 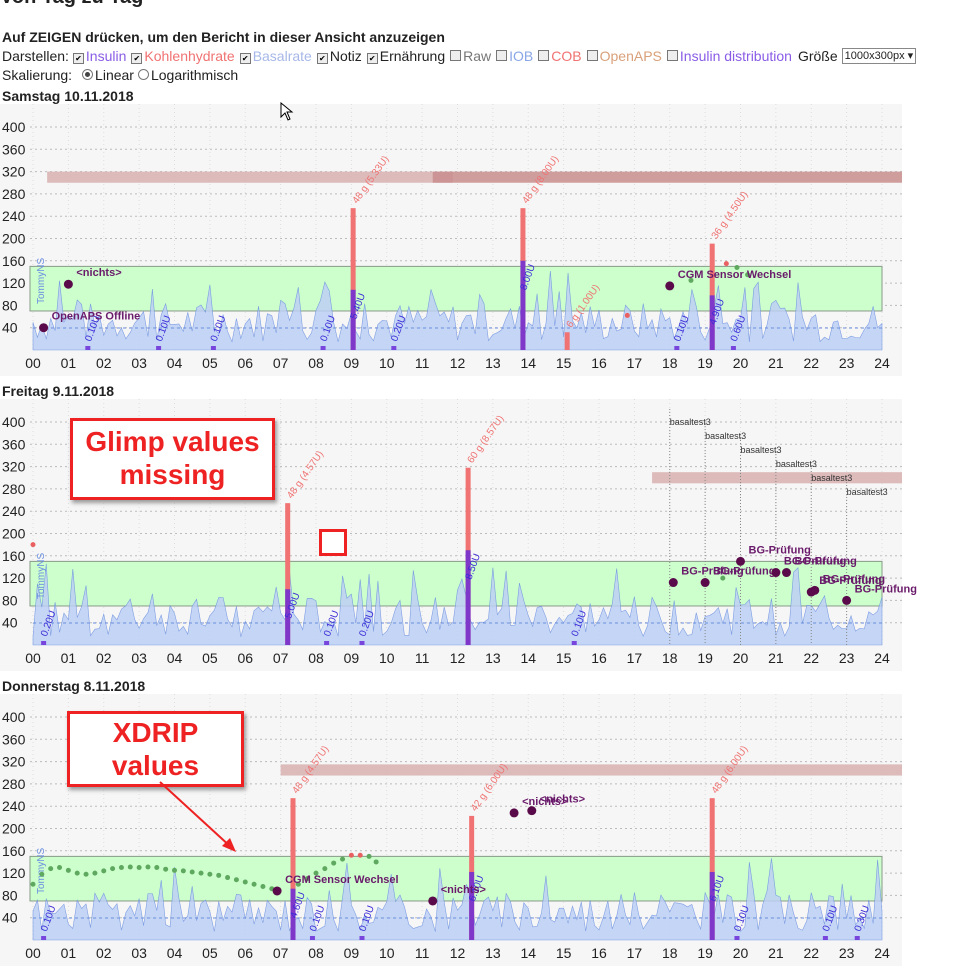 What do you see at coordinates (635, 953) in the screenshot?
I see `x-tick-label: 17` at bounding box center [635, 953].